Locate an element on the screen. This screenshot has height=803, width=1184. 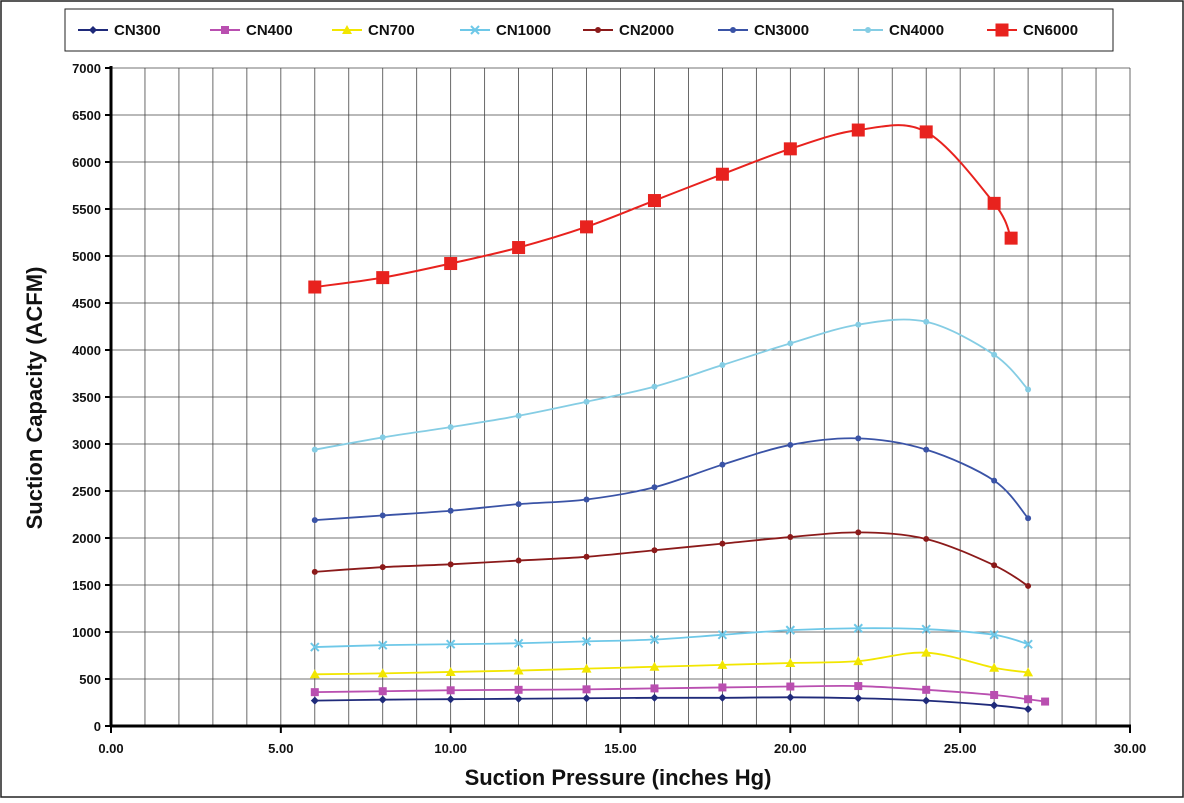
x-tick-label: 30.00 is located at coordinates (1130, 748).